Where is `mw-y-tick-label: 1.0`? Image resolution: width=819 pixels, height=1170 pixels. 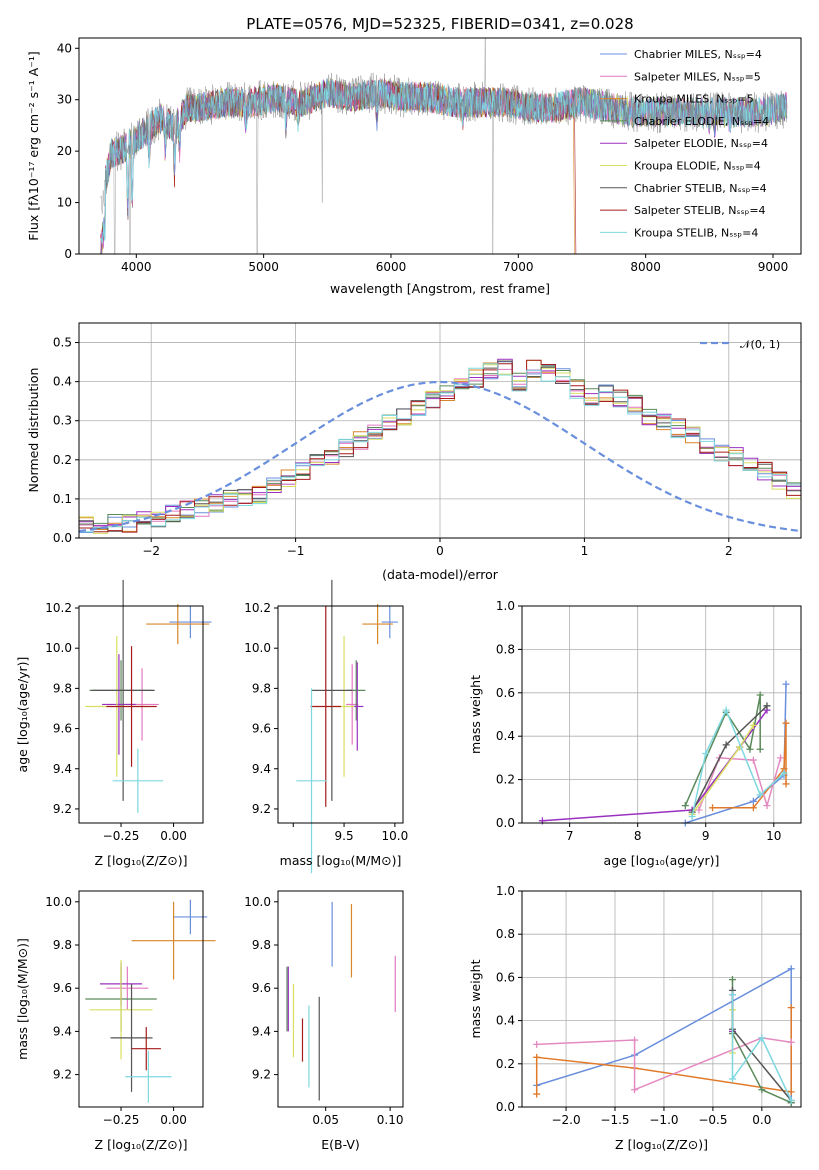
mw-y-tick-label: 1.0 is located at coordinates (505, 891).